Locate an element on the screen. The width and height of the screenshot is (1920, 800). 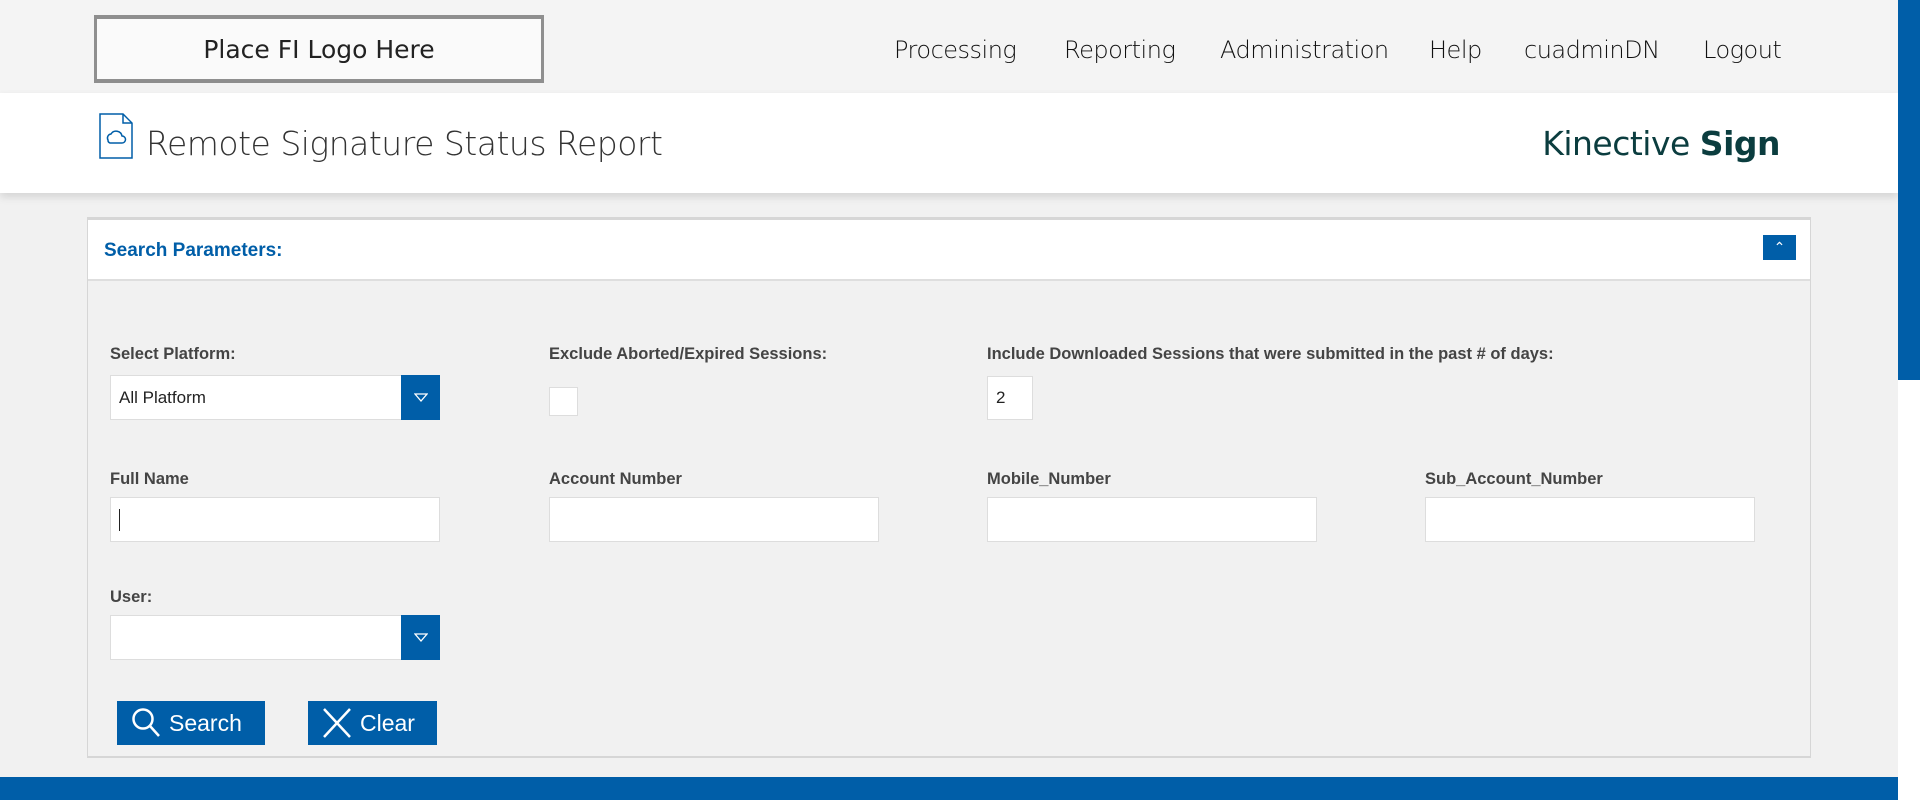
page-title: Remote Signature Status Report is located at coordinates (404, 143).